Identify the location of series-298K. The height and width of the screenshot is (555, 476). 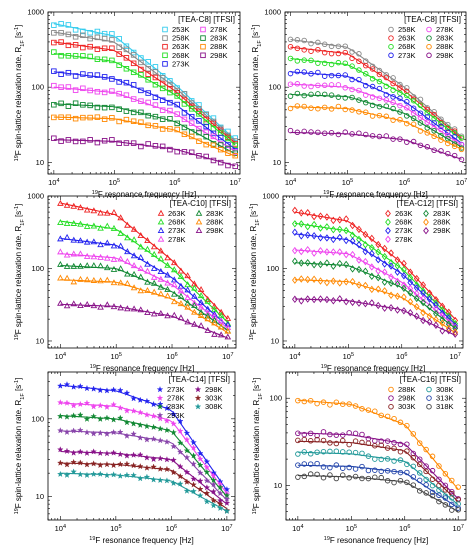
(144, 152).